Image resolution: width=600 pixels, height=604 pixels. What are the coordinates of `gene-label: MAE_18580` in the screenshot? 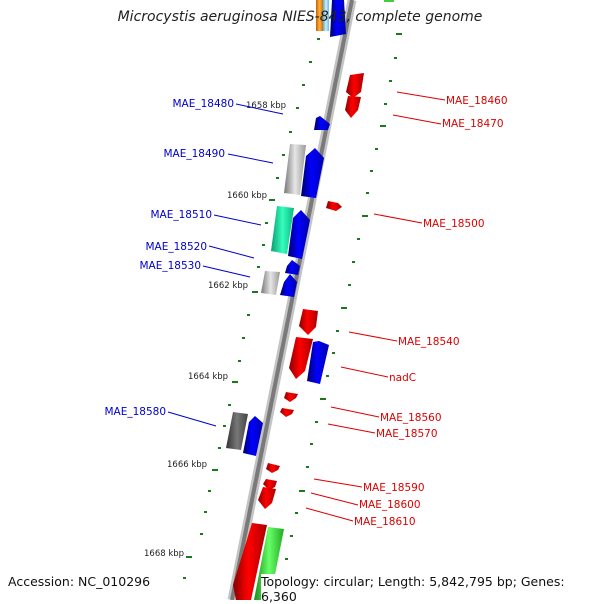 It's located at (135, 412).